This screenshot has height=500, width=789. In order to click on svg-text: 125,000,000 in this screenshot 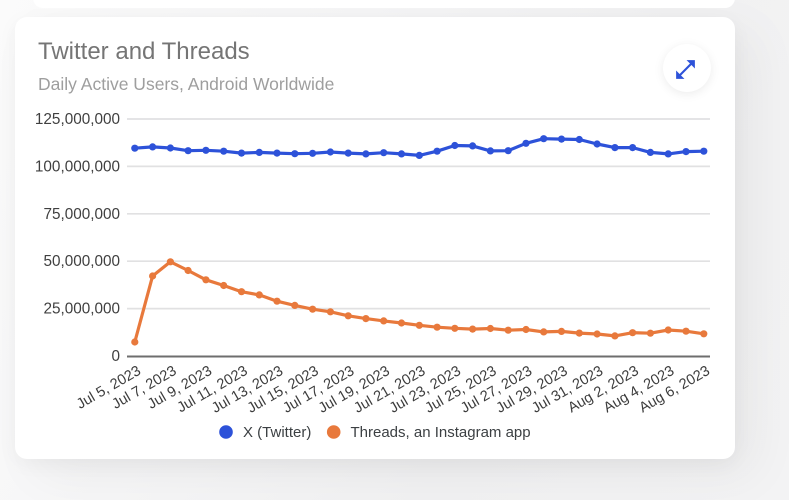, I will do `click(77, 119)`.